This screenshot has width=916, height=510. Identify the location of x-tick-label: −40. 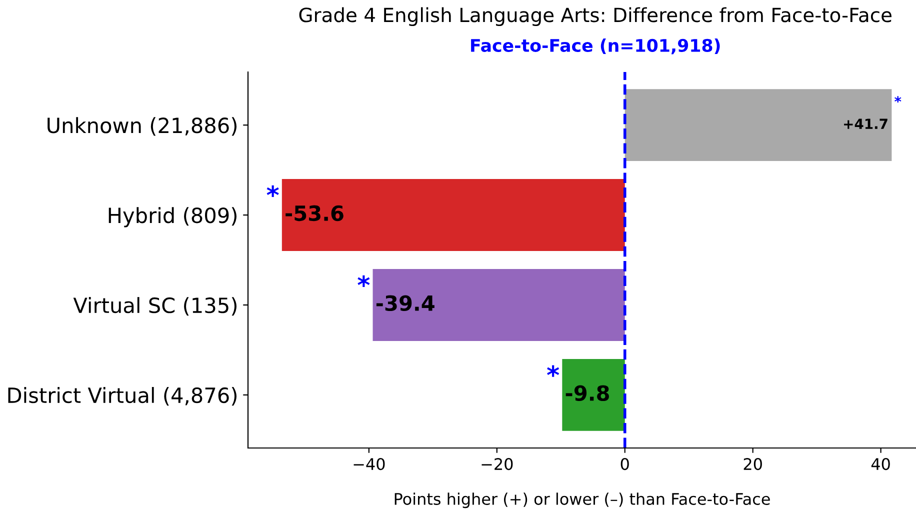
(369, 464).